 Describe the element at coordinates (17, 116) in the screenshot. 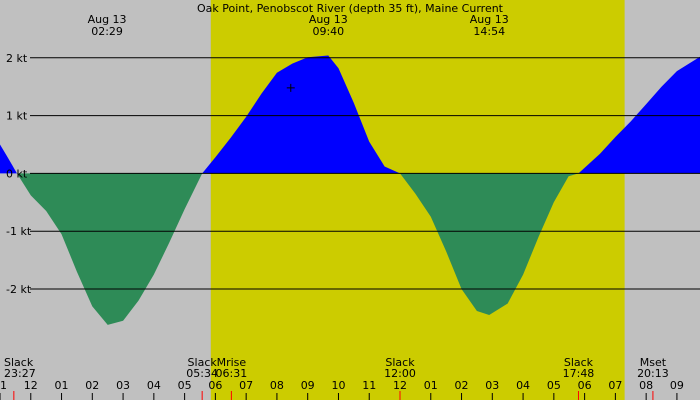

I see `y-tick-label-1: 1 kt` at that location.